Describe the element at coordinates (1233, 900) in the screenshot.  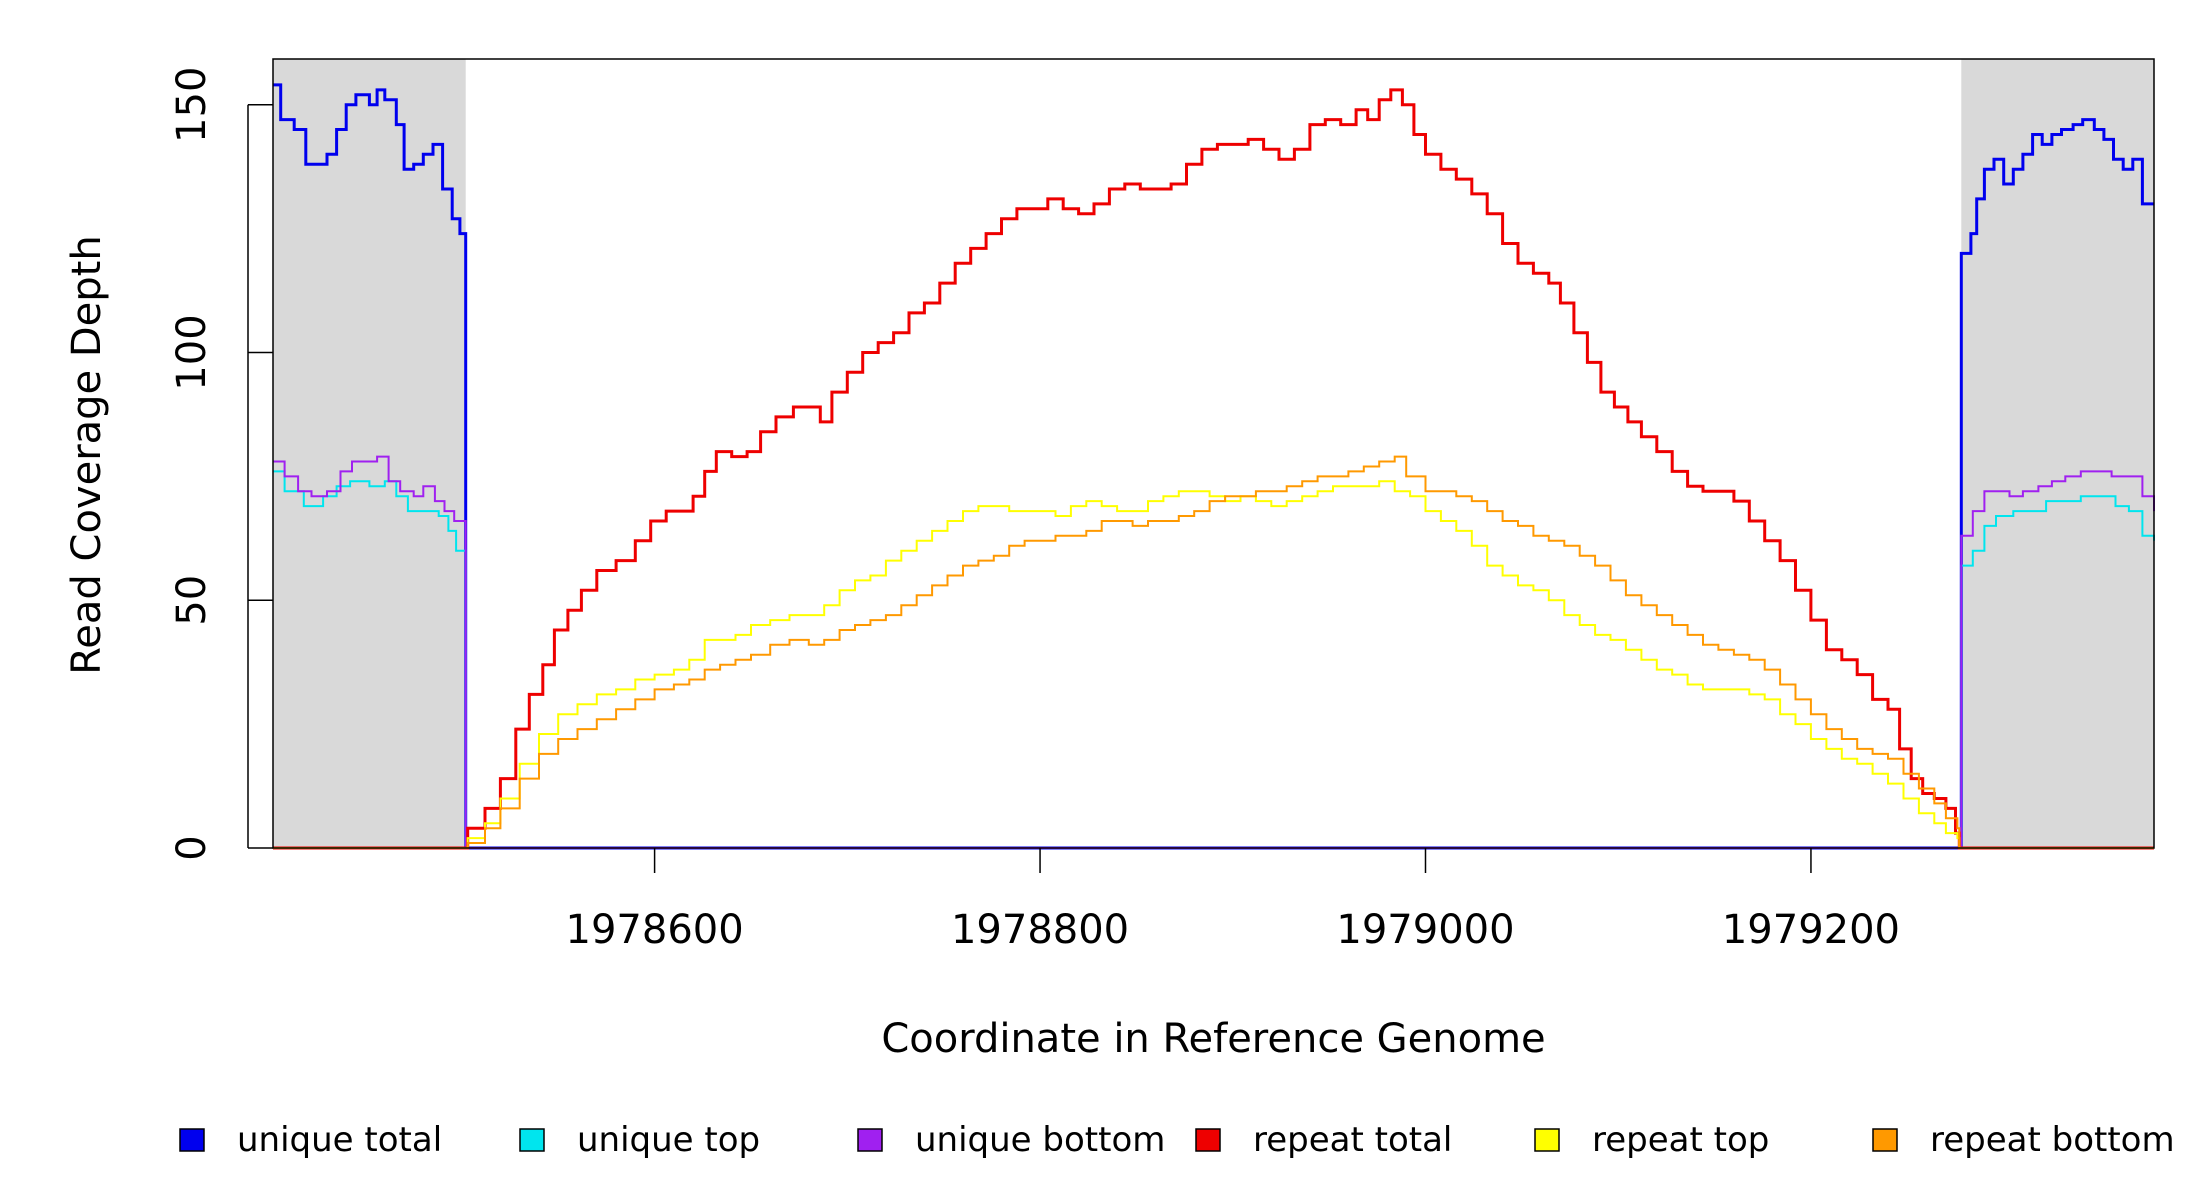
I see `x-axis: 1978600 1978800 1979000 1979200` at that location.